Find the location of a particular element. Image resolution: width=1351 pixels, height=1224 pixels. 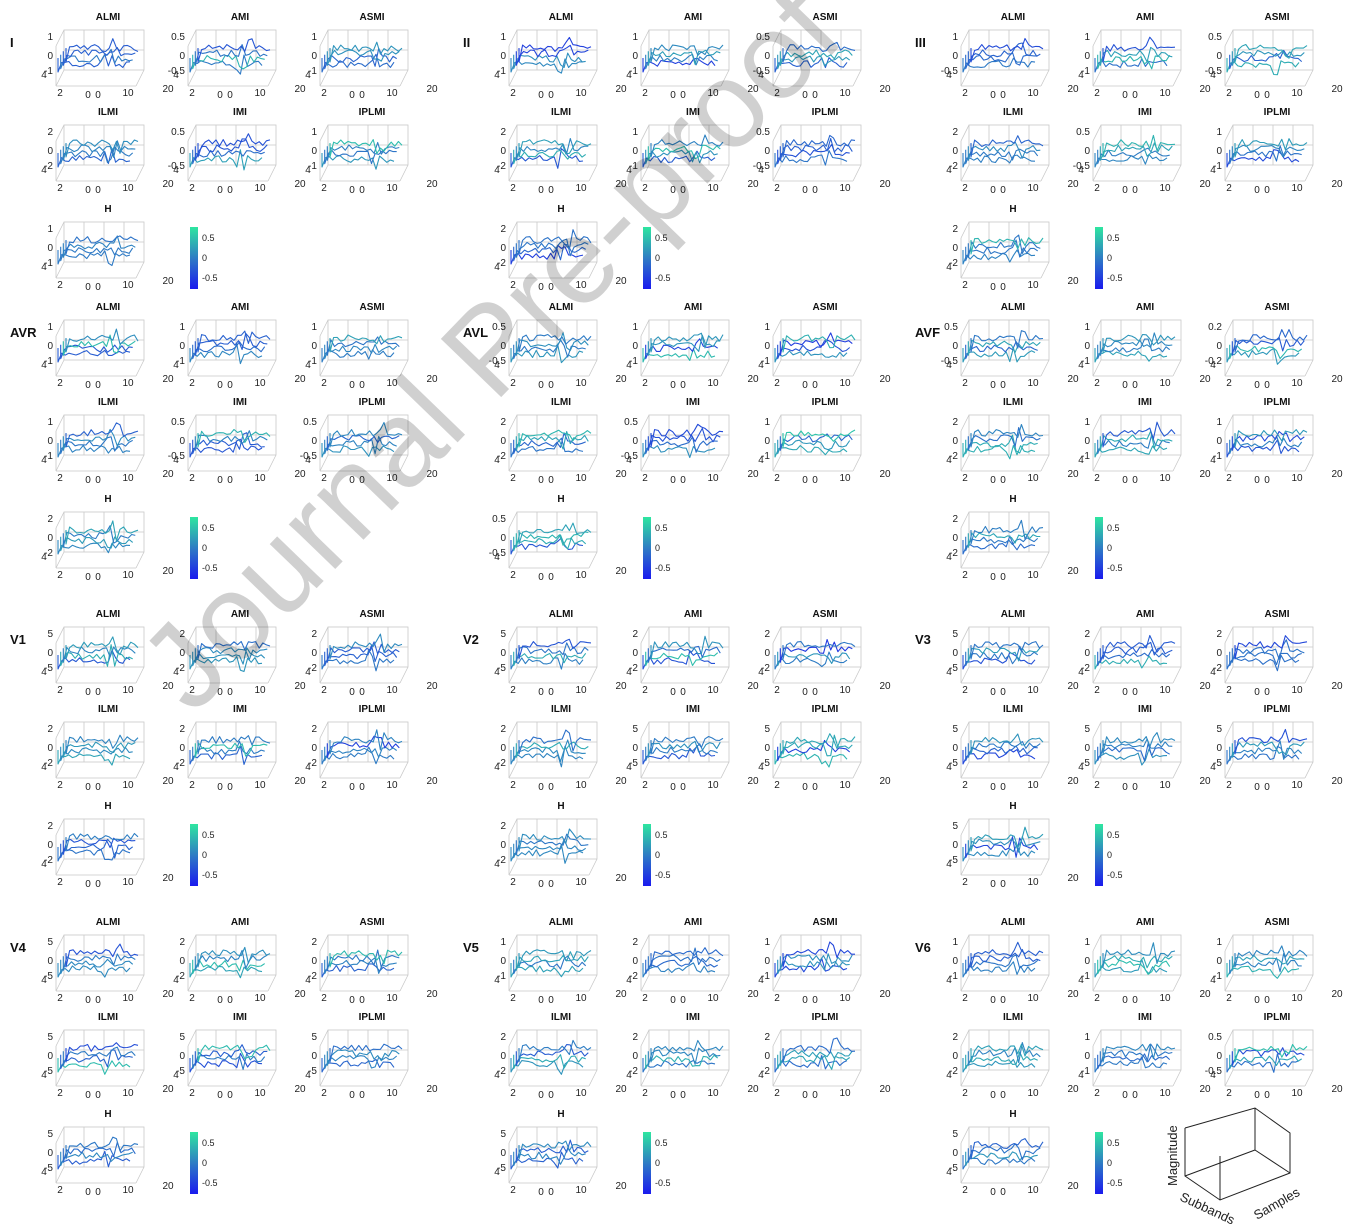

colorbar-tick-label: 0 is located at coordinates (657, 855).